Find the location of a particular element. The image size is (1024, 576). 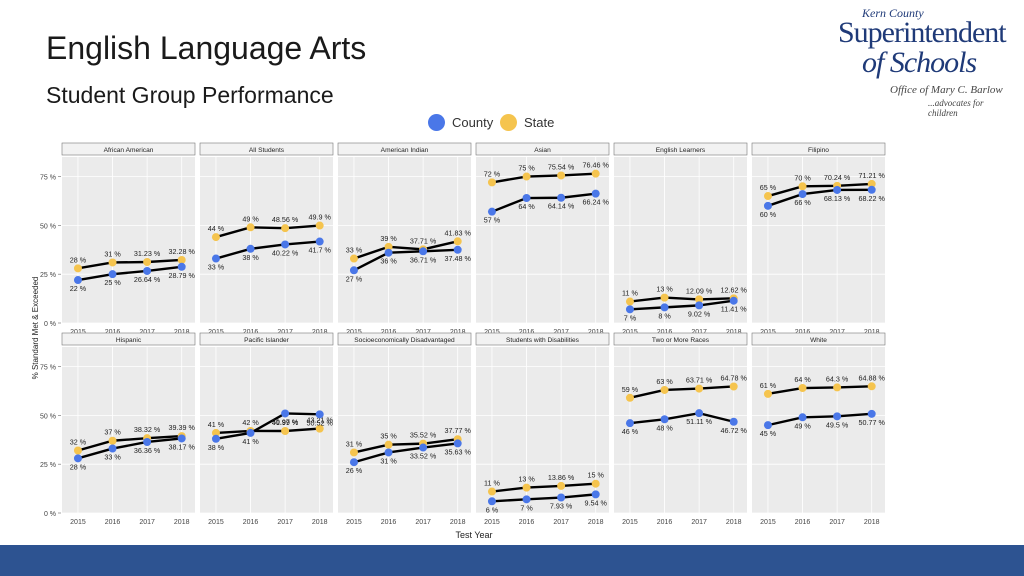

state-data-label: 75.54 % is located at coordinates (561, 166).